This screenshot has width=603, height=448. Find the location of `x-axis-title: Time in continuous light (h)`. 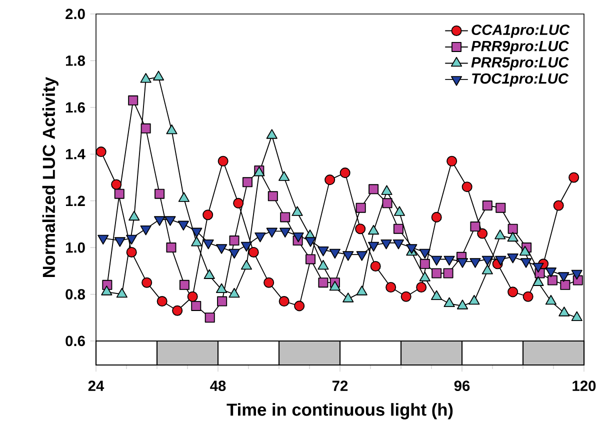

x-axis-title: Time in continuous light (h) is located at coordinates (339, 411).